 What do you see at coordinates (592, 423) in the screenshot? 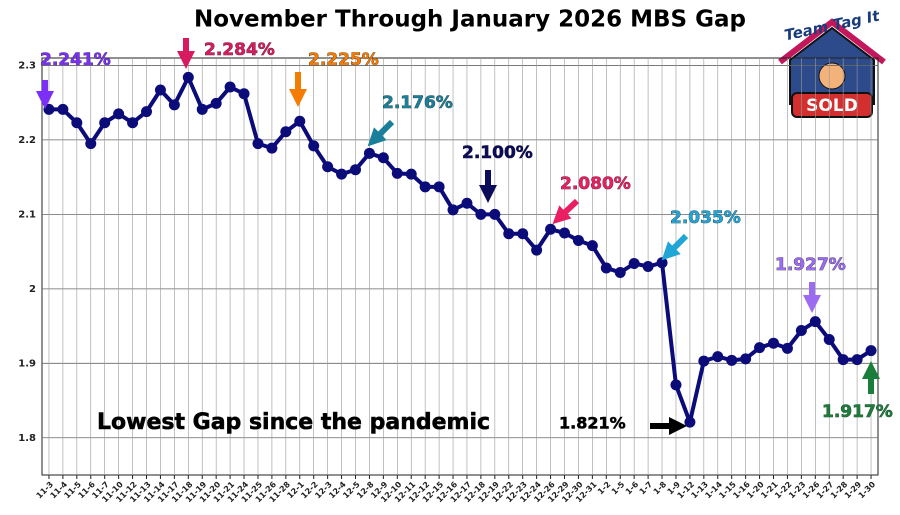
I see `annotation: 1.821%` at bounding box center [592, 423].